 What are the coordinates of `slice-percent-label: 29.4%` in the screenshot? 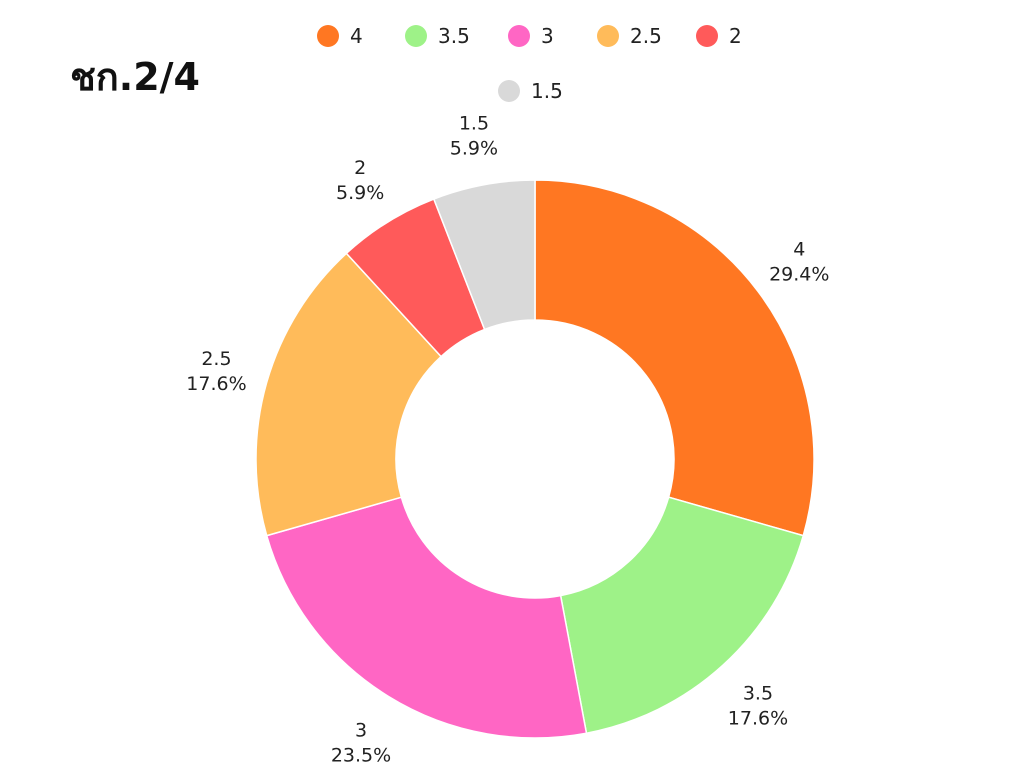 It's located at (799, 275).